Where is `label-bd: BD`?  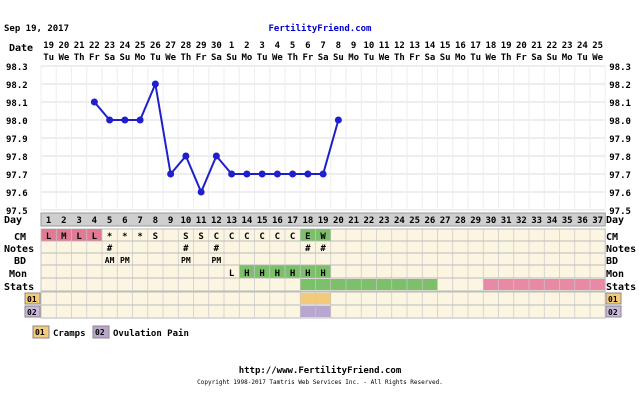
label-bd: BD is located at coordinates (20, 261).